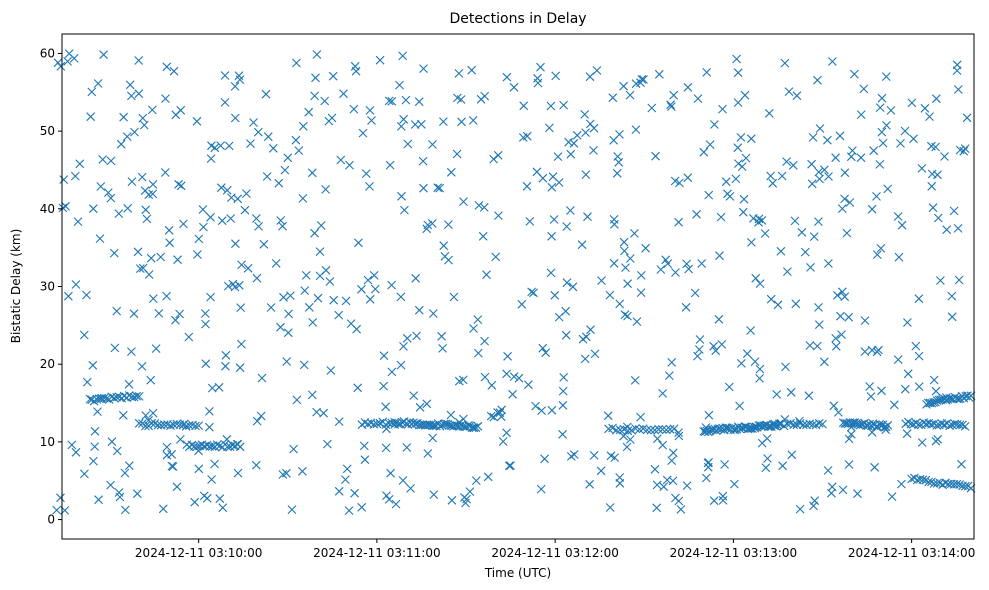 The width and height of the screenshot is (989, 590). I want to click on y-axis-ticks: 0 10 20 30 40 50 60, so click(51, 286).